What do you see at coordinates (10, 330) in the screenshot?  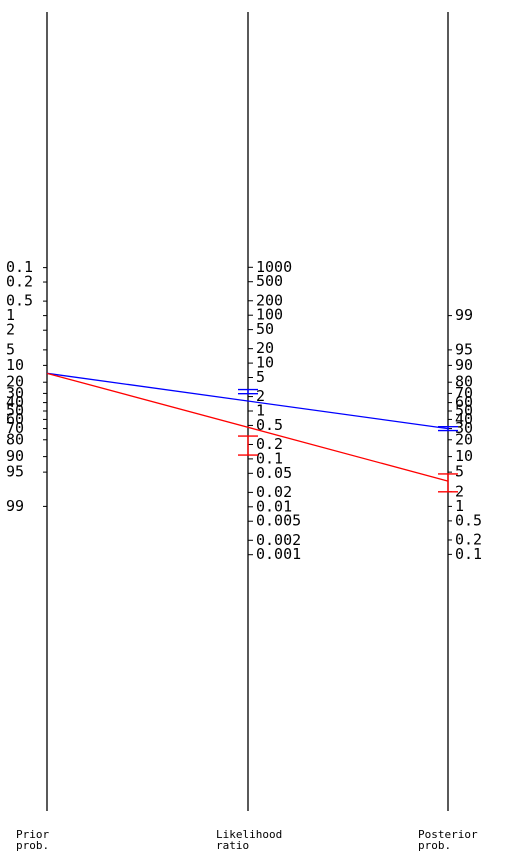 I see `prior-tick-label: 2` at bounding box center [10, 330].